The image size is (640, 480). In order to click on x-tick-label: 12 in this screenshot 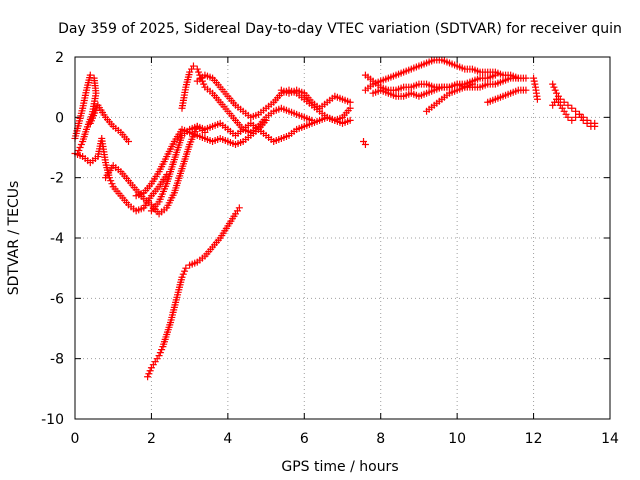, I will do `click(534, 439)`.